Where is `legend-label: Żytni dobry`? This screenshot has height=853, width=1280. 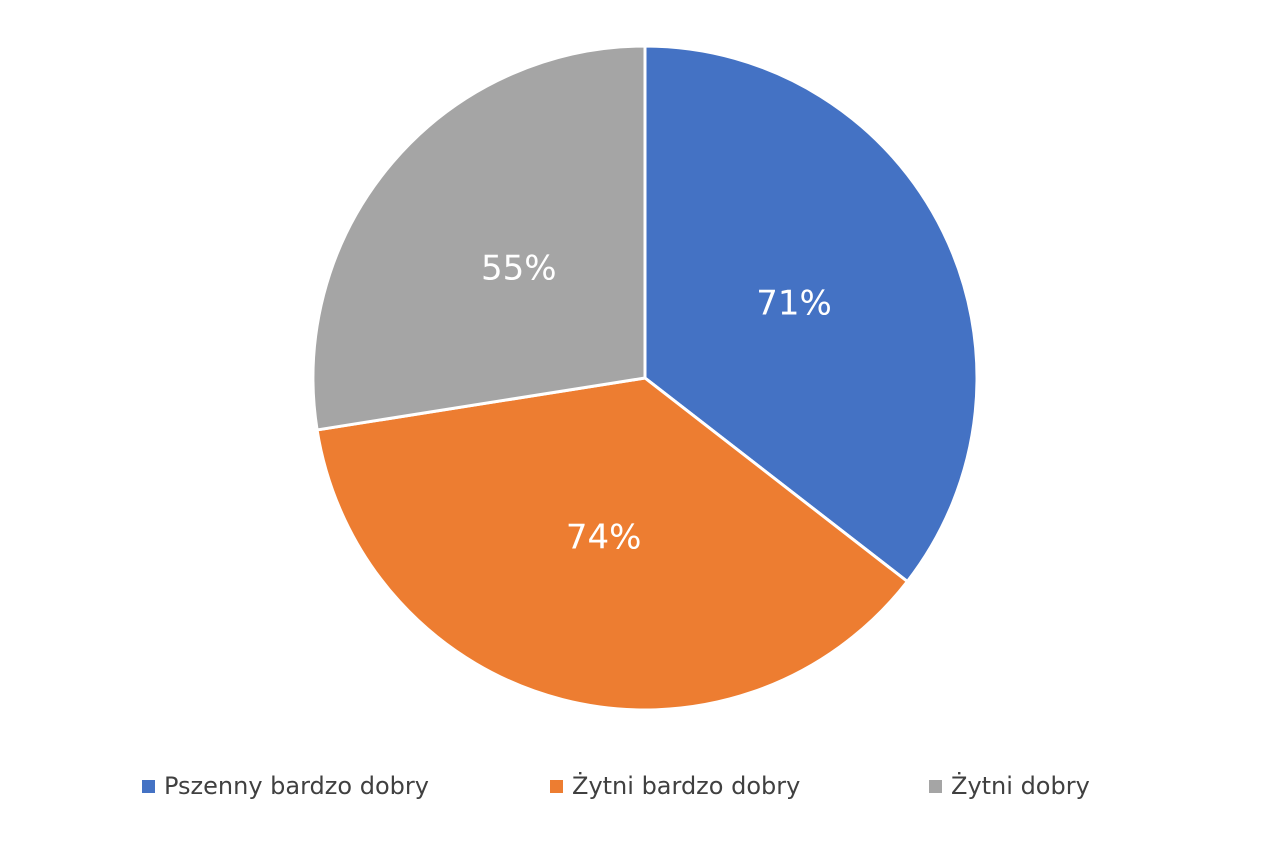 legend-label: Żytni dobry is located at coordinates (1020, 785).